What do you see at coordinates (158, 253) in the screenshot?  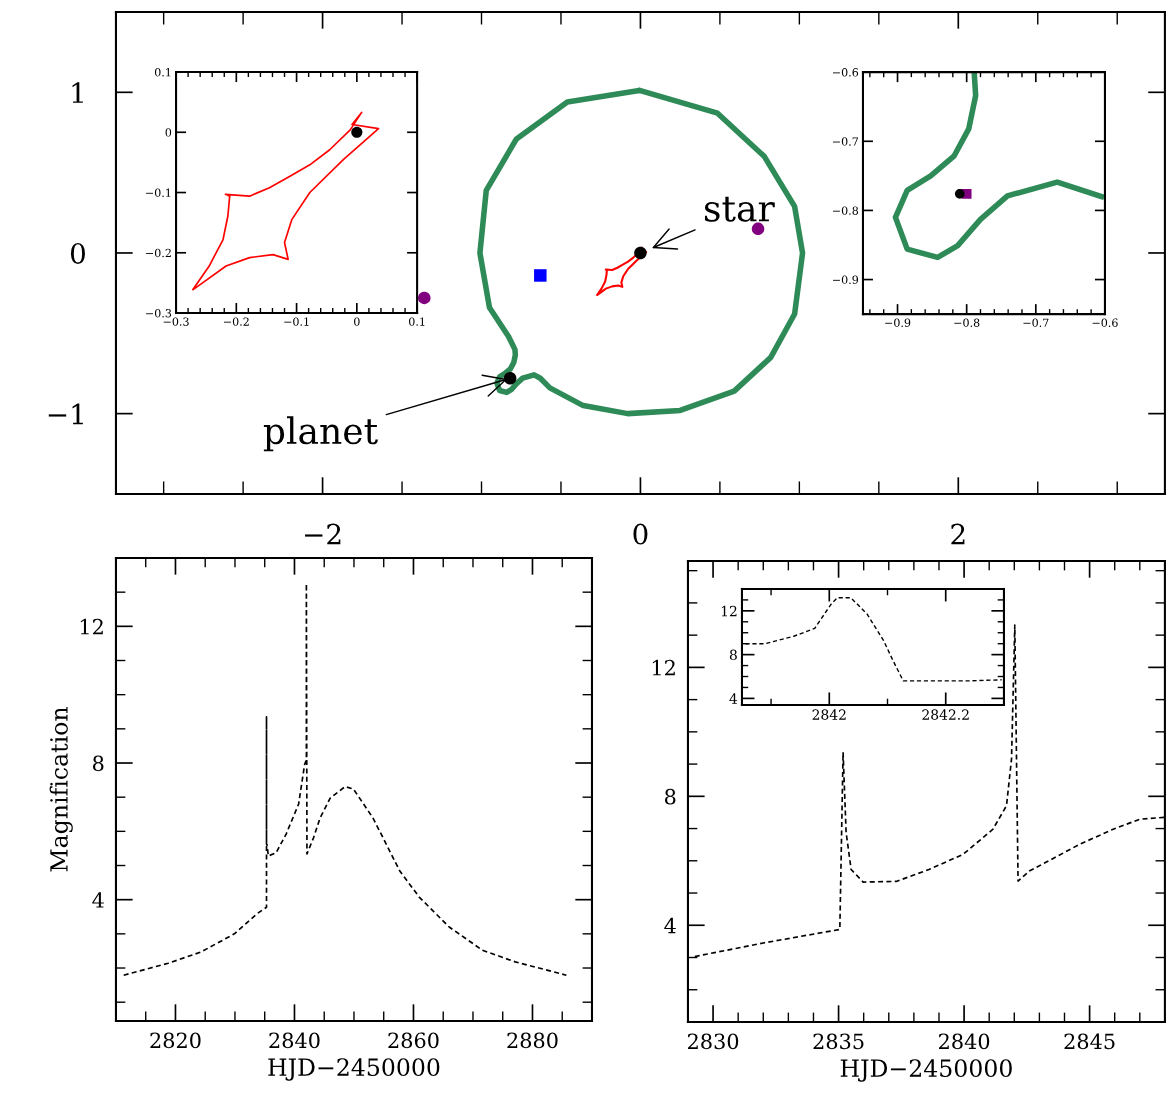 I see `y-tick-label: −0.2` at bounding box center [158, 253].